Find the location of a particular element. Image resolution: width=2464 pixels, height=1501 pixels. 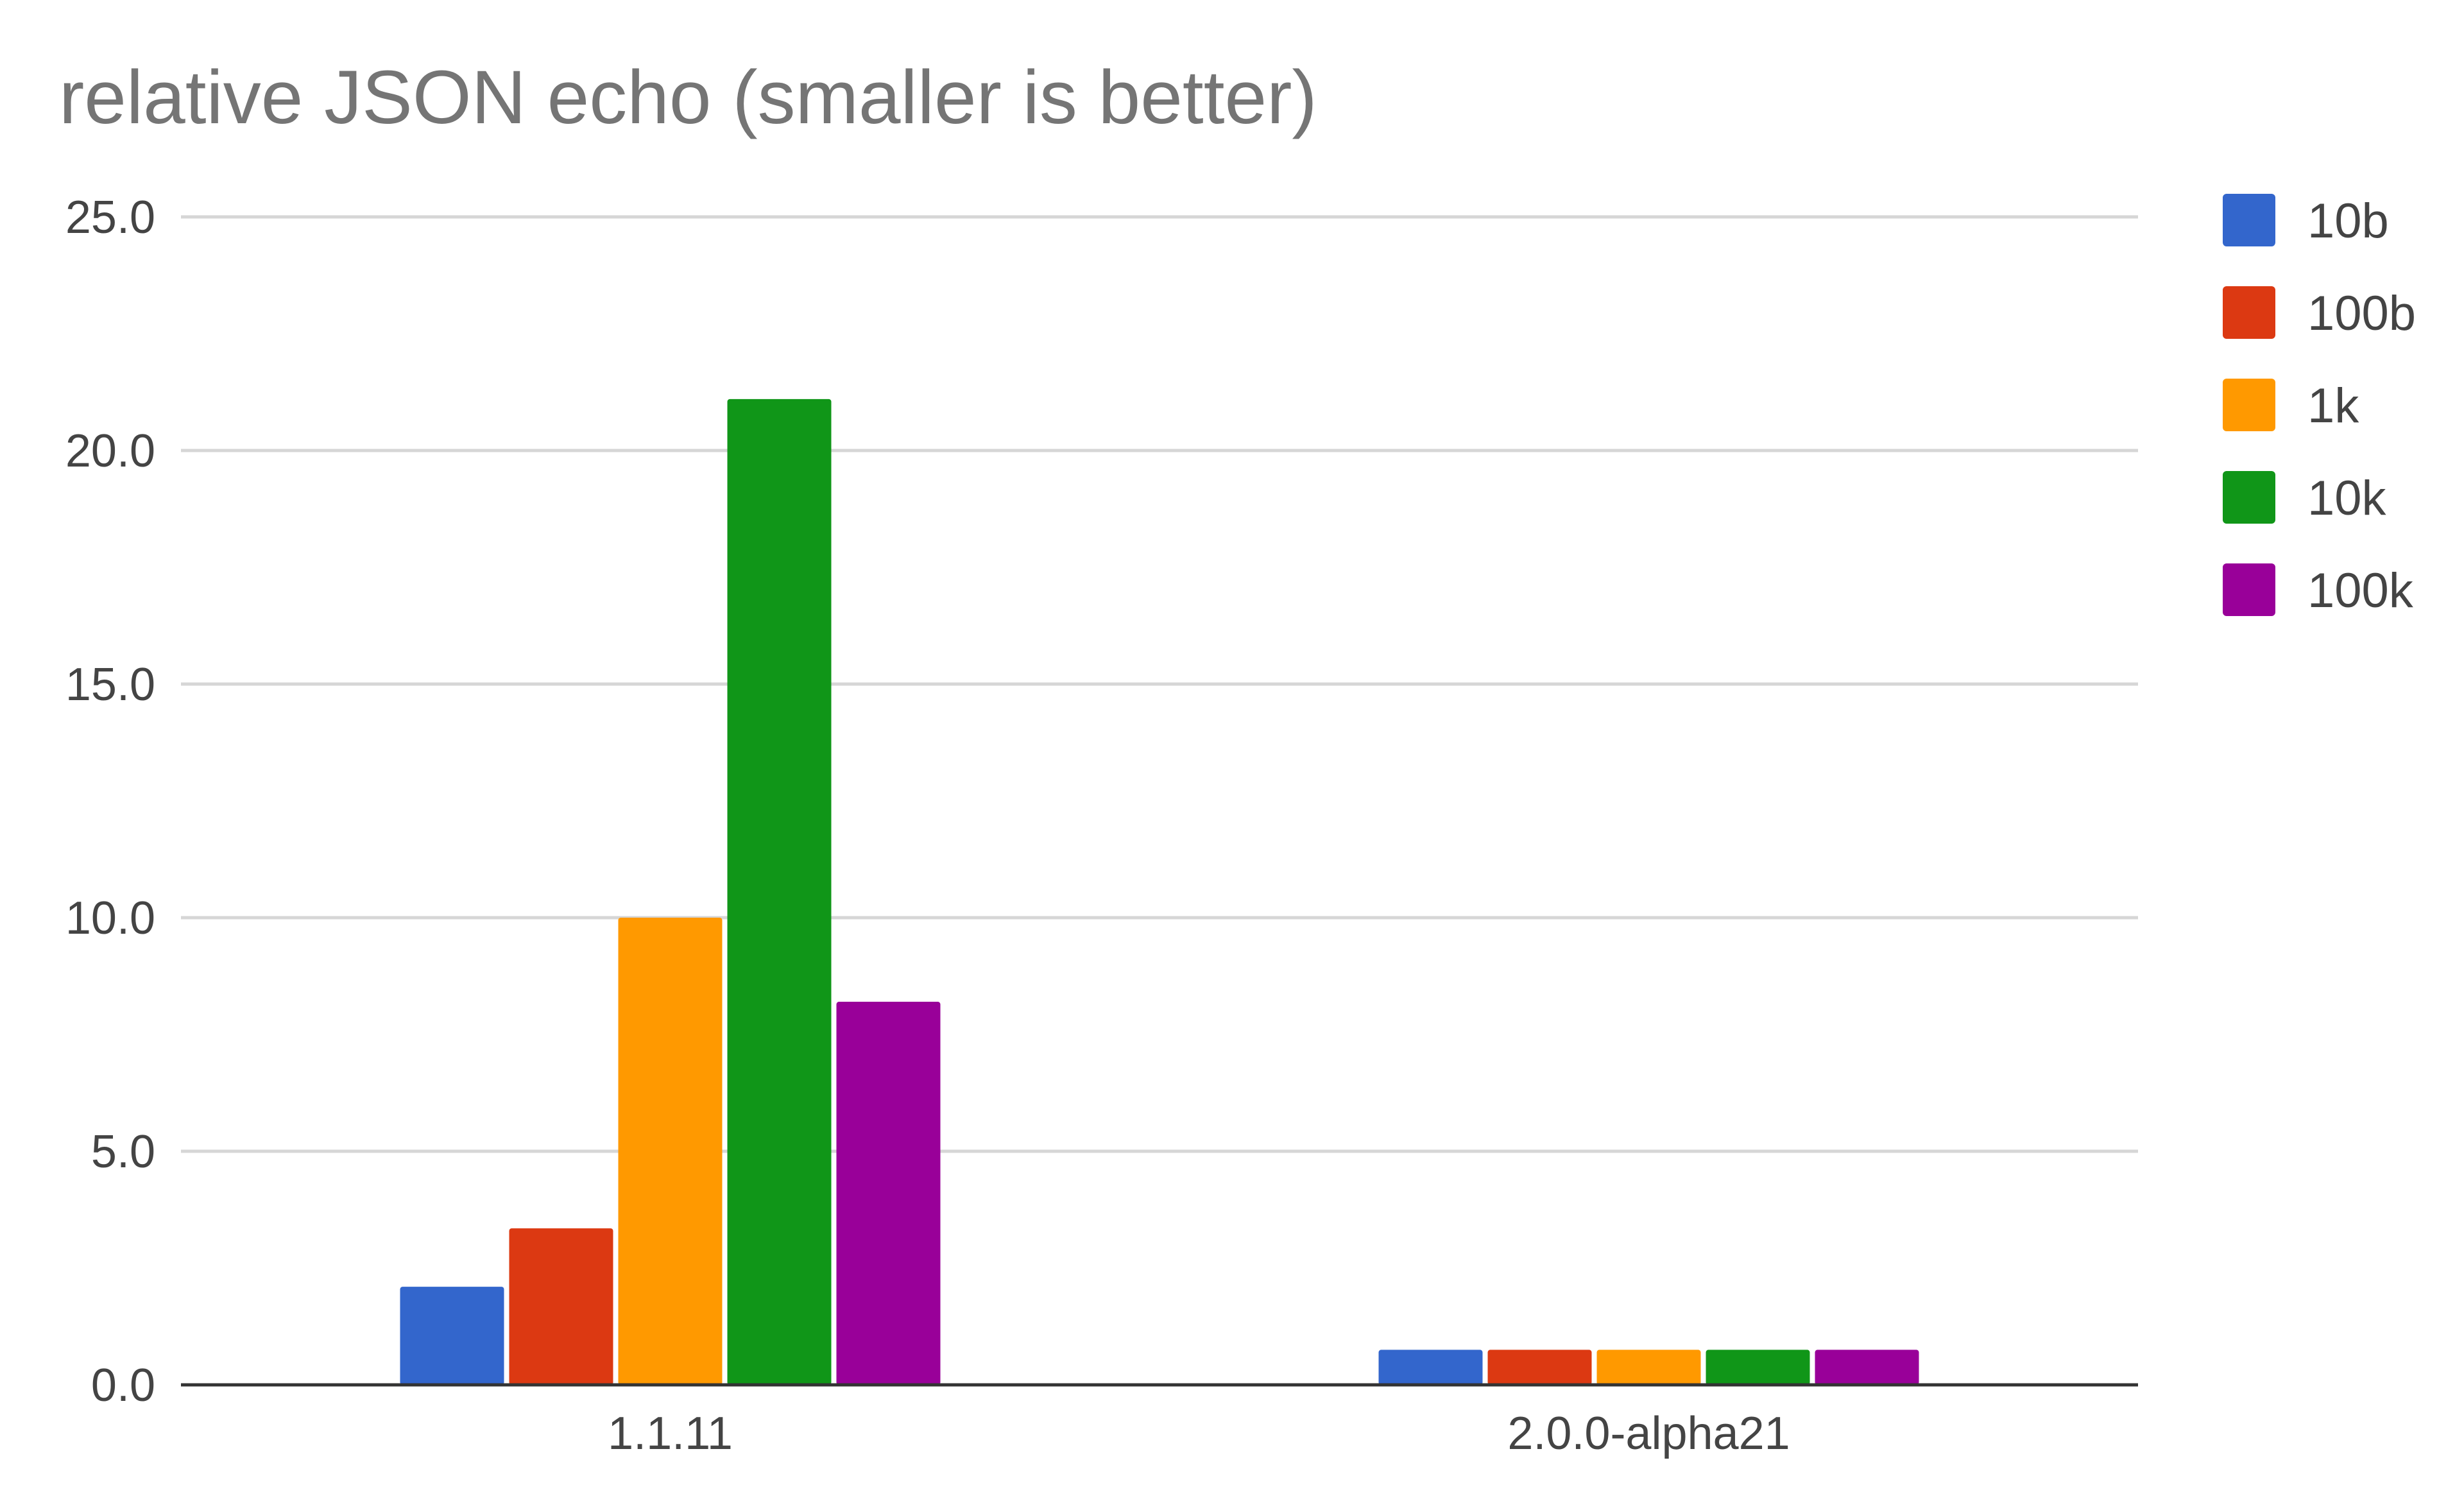

legend: 10b 100b 1k 10k 100k is located at coordinates (2319, 406).